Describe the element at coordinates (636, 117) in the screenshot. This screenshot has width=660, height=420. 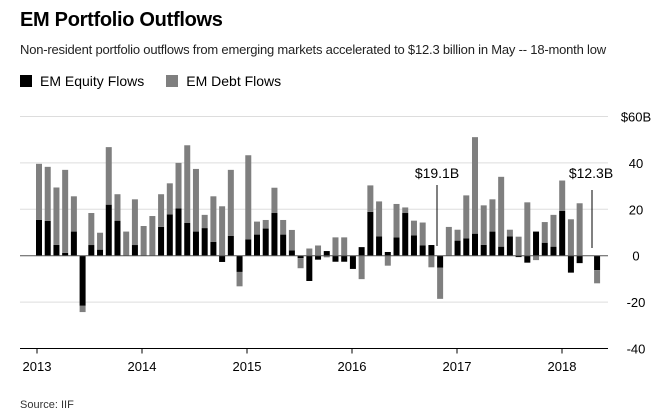
I see `y-tick-label: $60B` at that location.